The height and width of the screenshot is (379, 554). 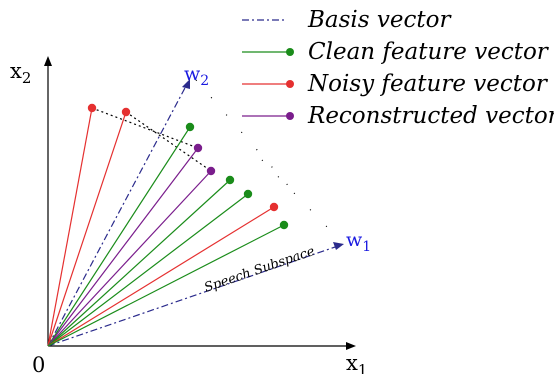 I want to click on legend-marker-noisy, so click(x=290, y=84).